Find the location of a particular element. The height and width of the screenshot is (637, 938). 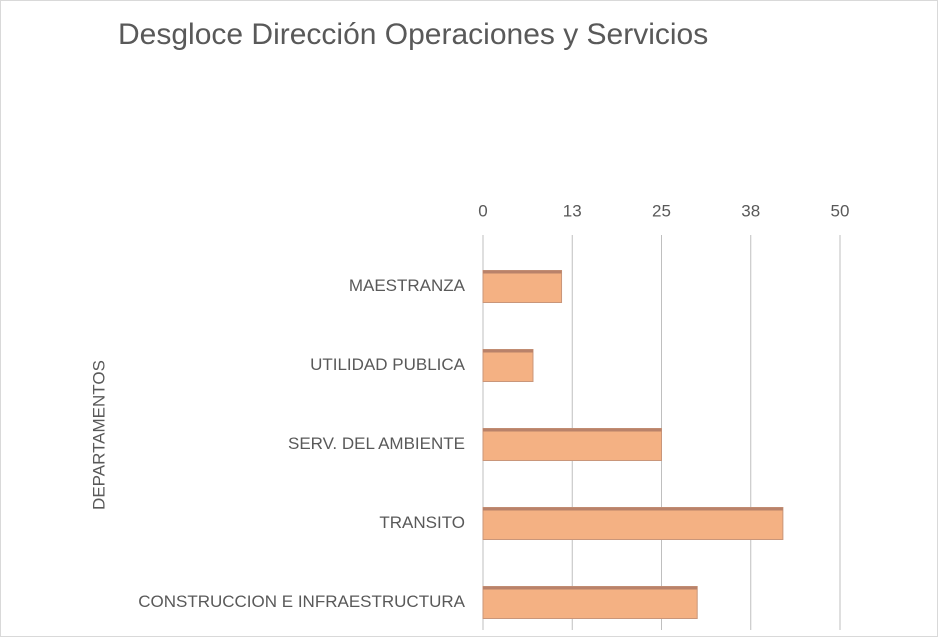

x-tick-label: 38 is located at coordinates (750, 210).